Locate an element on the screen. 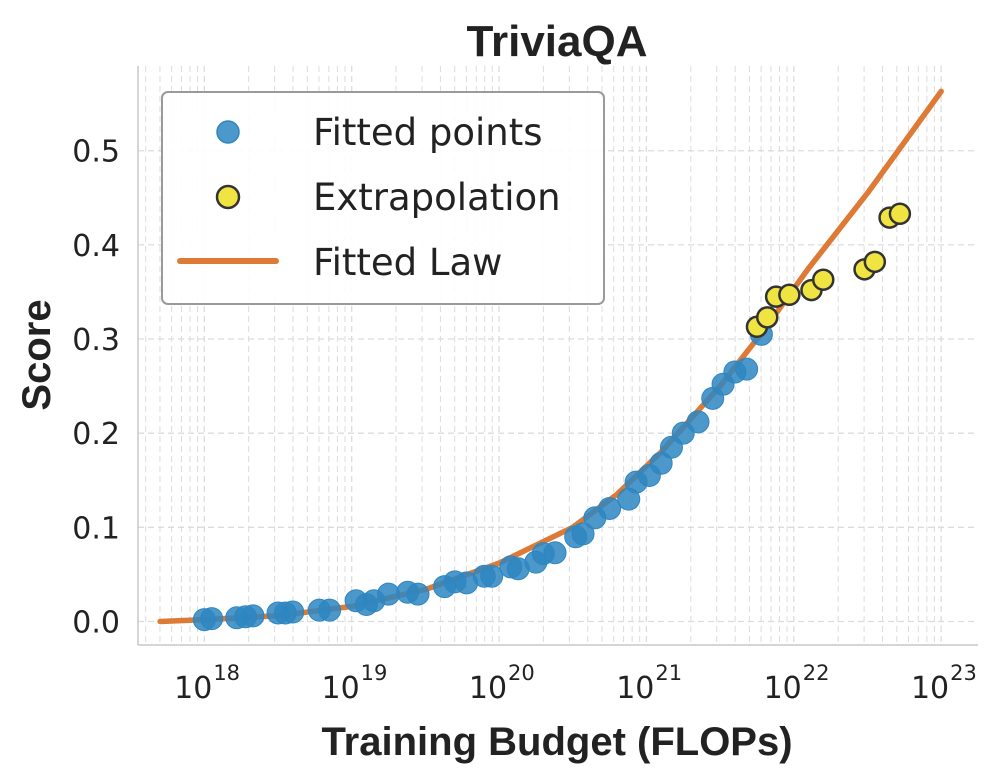 Image resolution: width=996 pixels, height=780 pixels. y-tick-label: 0.0 is located at coordinates (96, 622).